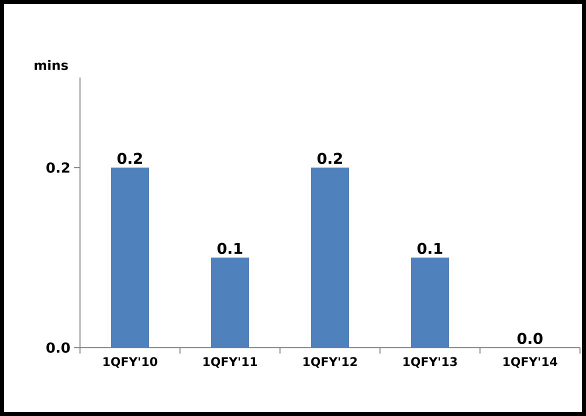 This screenshot has height=416, width=586. Describe the element at coordinates (430, 362) in the screenshot. I see `x-tick-label: 1QFY'13` at that location.